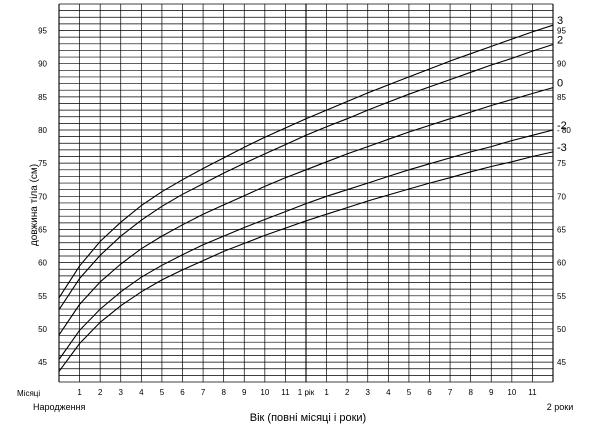  I want to click on y-tick-label-right: 45, so click(561, 362).